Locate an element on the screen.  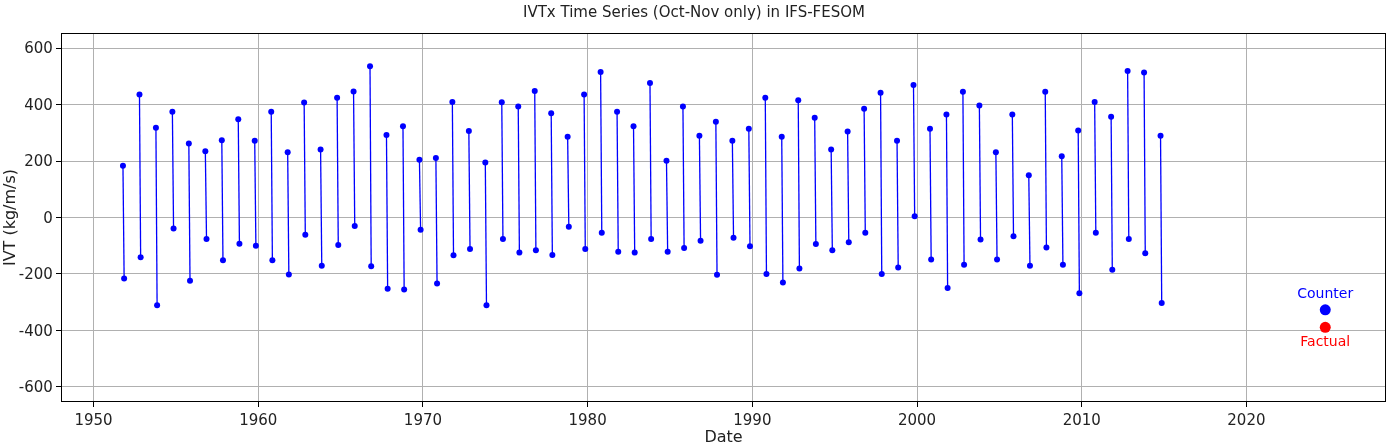
x-tick-label: 1990 is located at coordinates (752, 420).